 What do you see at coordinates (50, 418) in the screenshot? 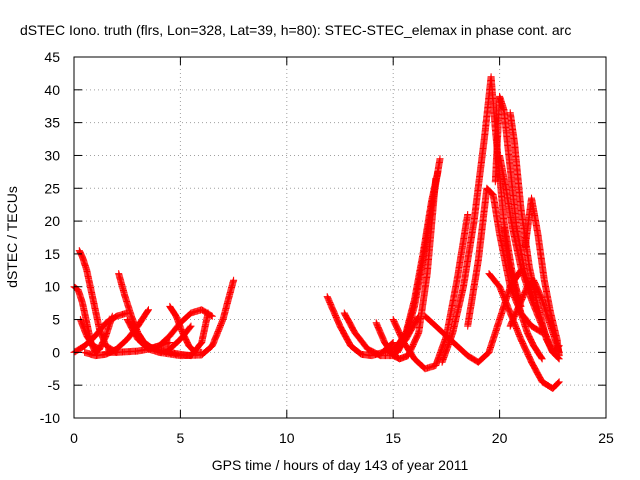
I see `y-tick-label: -10` at bounding box center [50, 418].